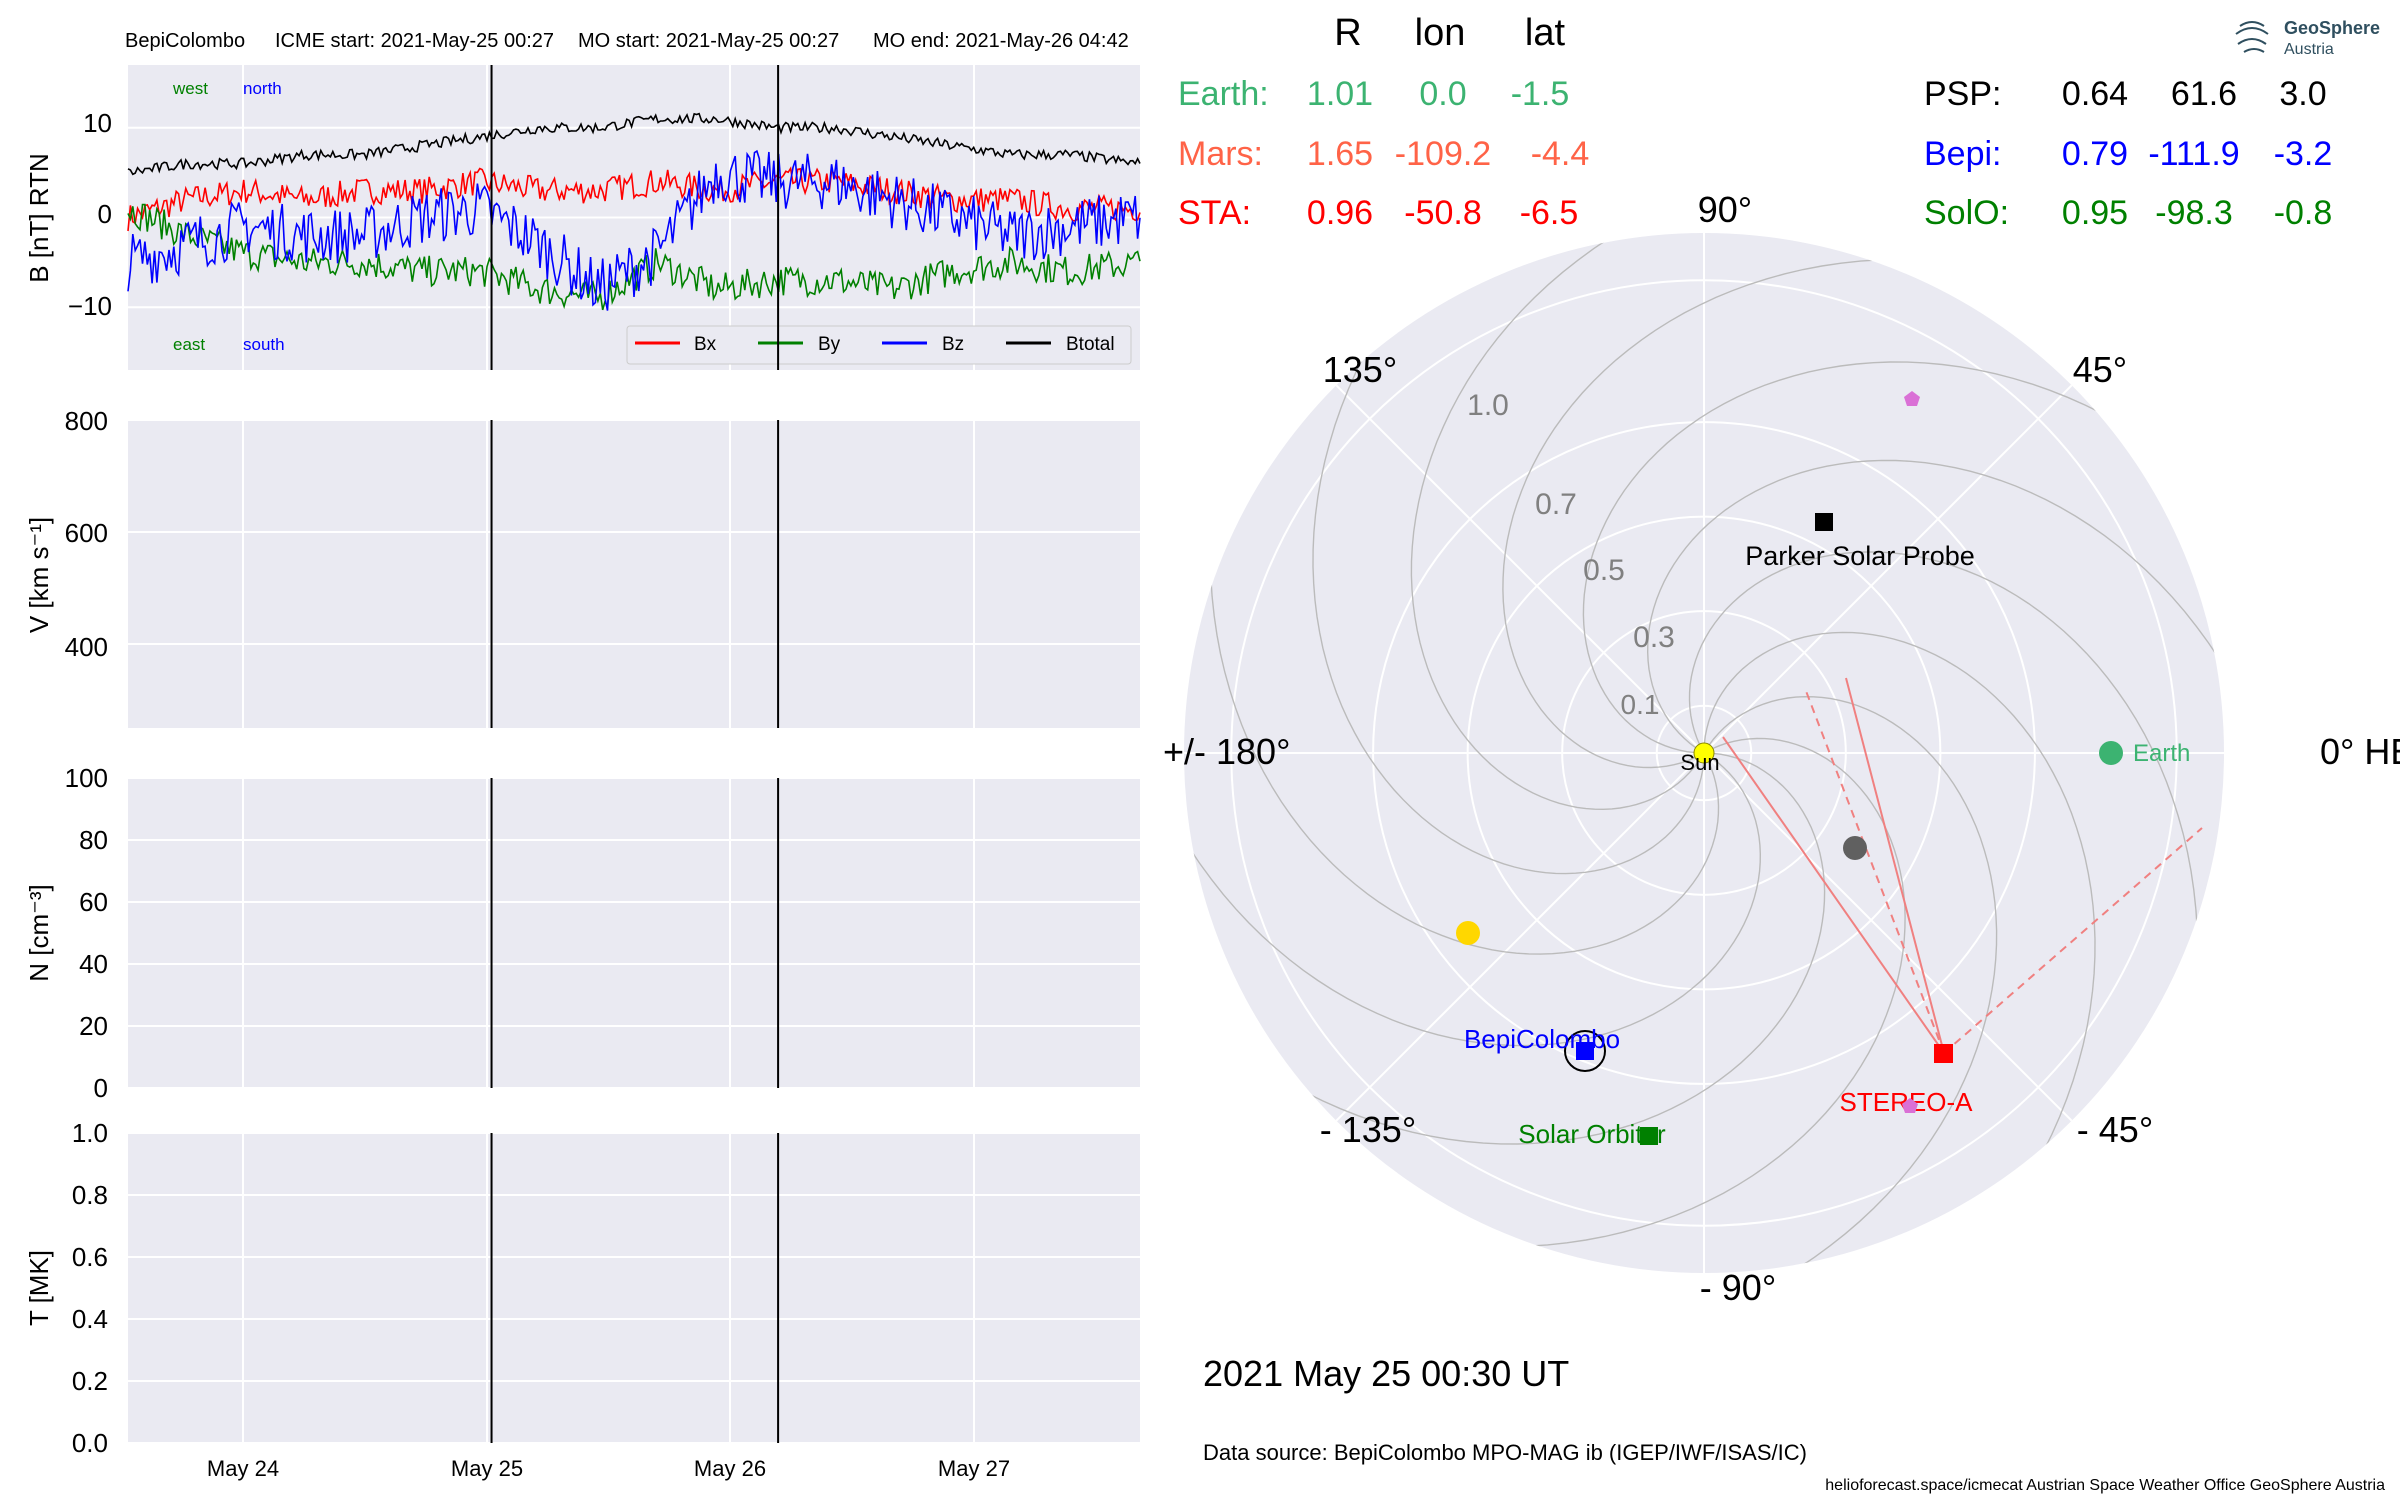 This screenshot has height=1500, width=2400. Describe the element at coordinates (1443, 213) in the screenshot. I see `table-value: -50.8` at that location.